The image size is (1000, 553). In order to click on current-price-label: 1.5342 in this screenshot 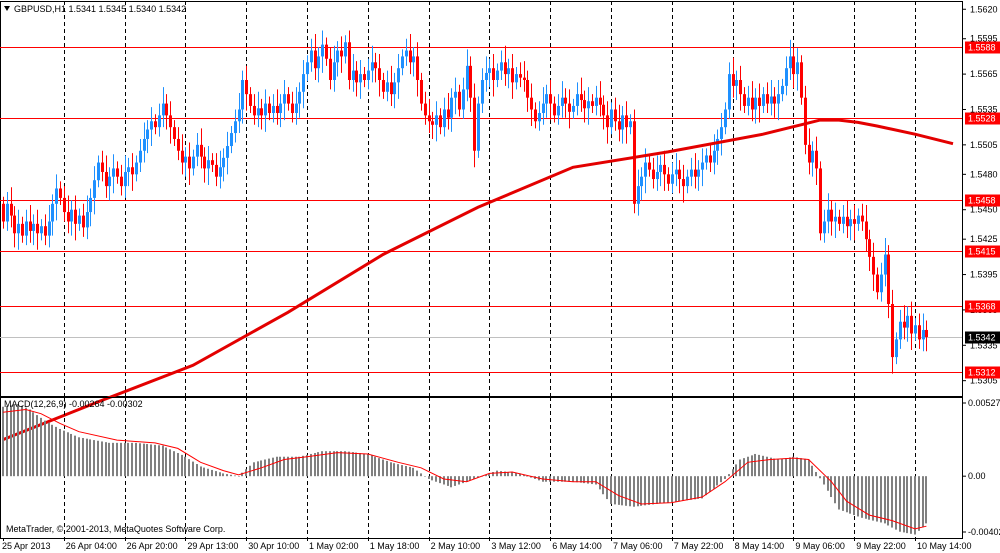, I will do `click(982, 338)`.